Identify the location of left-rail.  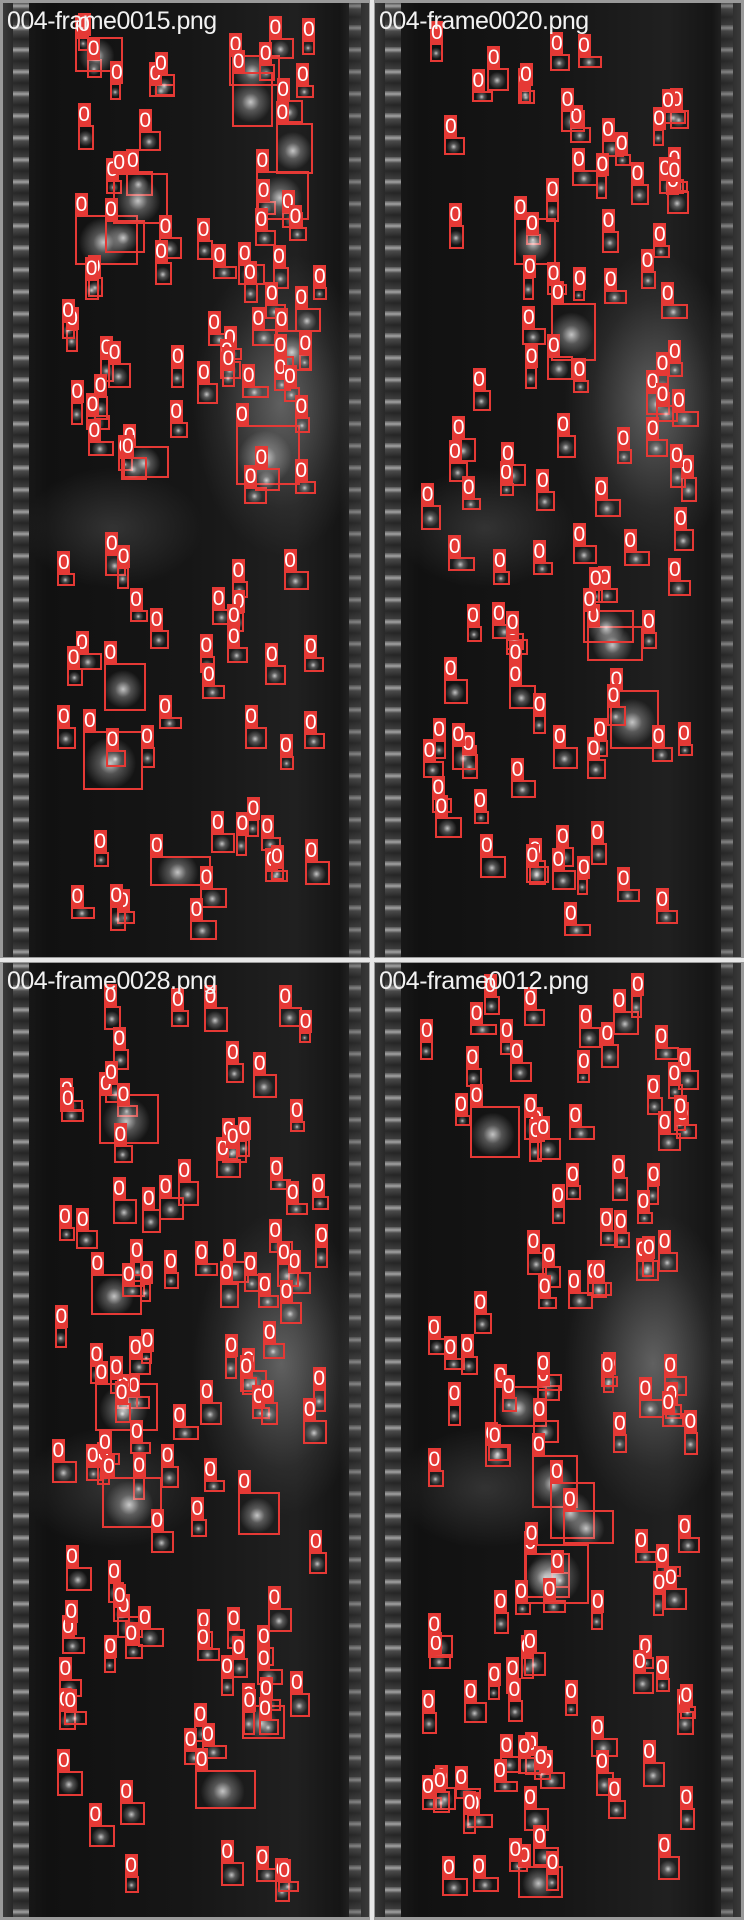
(393, 1440).